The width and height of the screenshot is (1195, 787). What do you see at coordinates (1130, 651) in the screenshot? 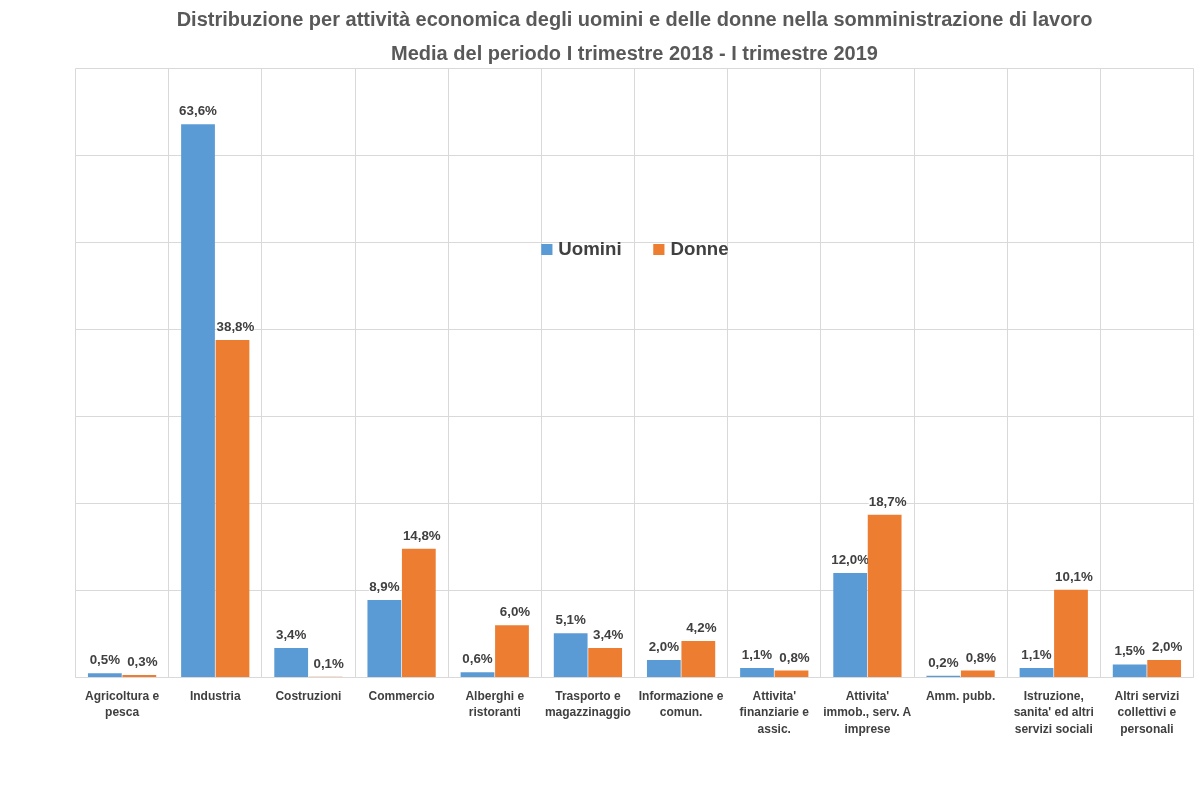
I see `data-label: 1,5%` at bounding box center [1130, 651].